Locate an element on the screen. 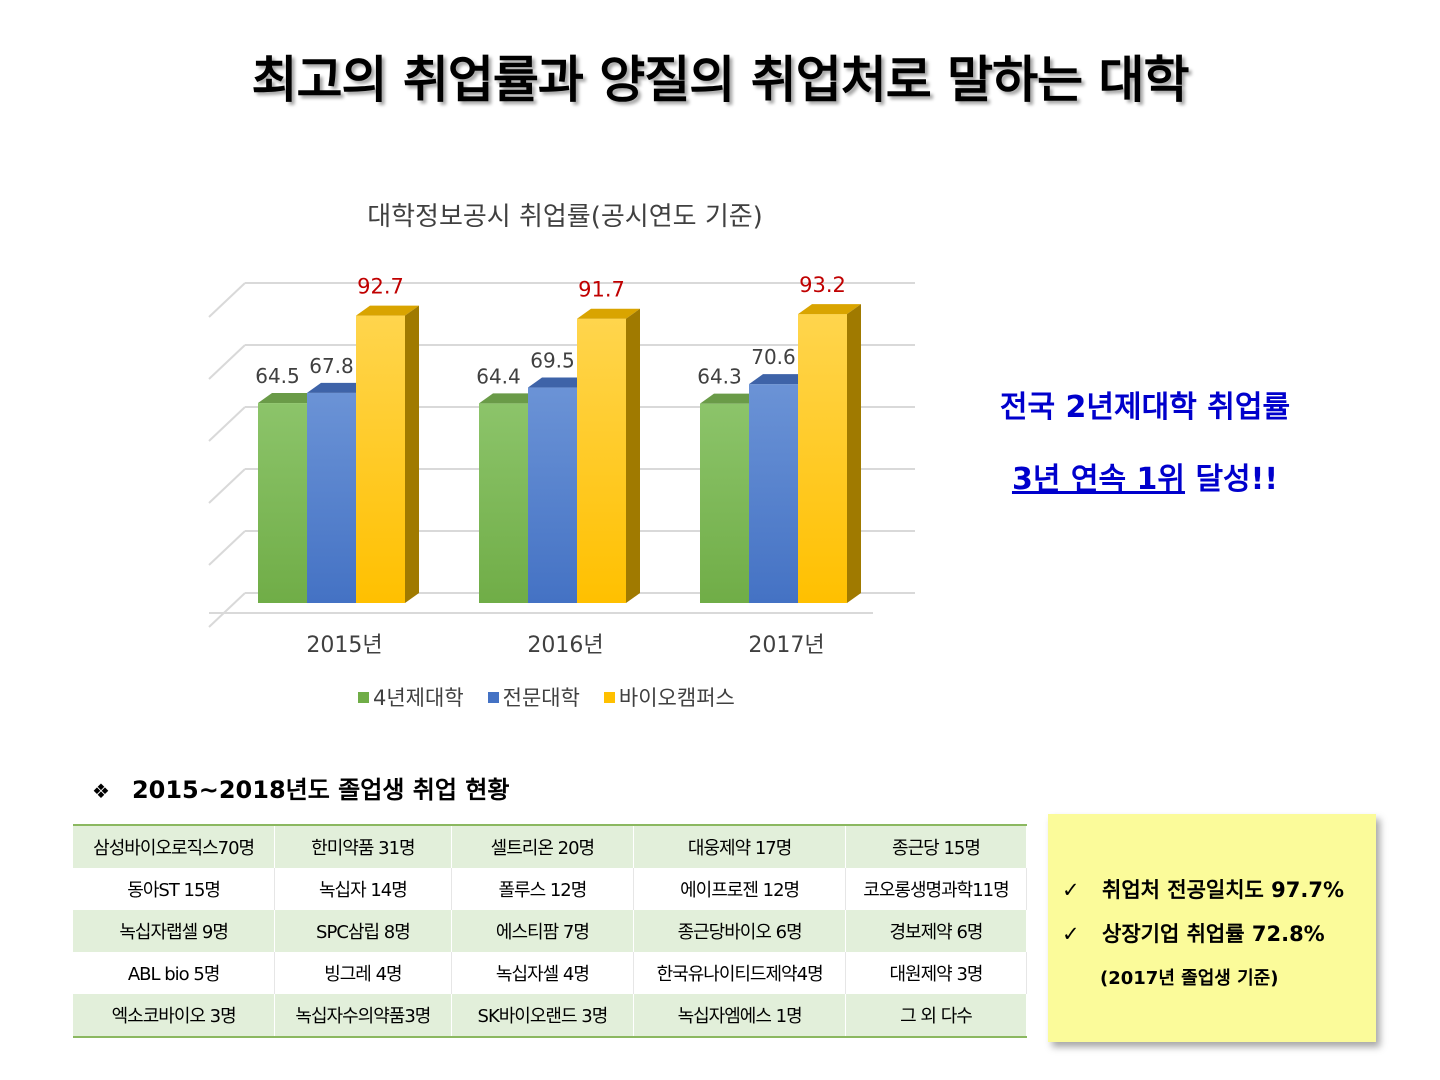 Image resolution: width=1440 pixels, height=1080 pixels. table-cell: 폴루스 12명 is located at coordinates (543, 889).